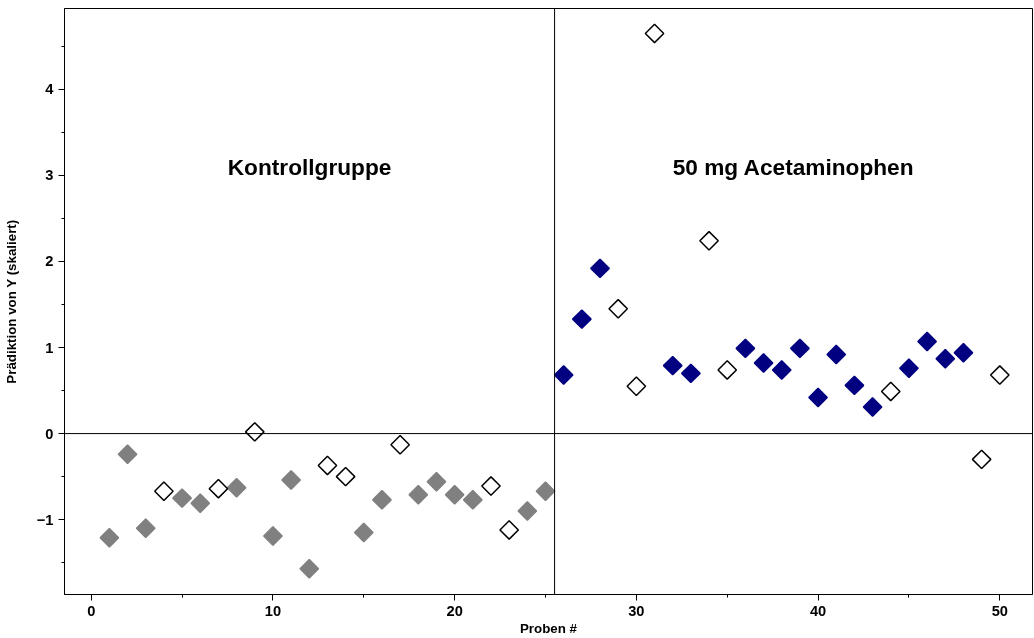 The image size is (1034, 638). Describe the element at coordinates (49, 175) in the screenshot. I see `y-tick-label: 3` at that location.